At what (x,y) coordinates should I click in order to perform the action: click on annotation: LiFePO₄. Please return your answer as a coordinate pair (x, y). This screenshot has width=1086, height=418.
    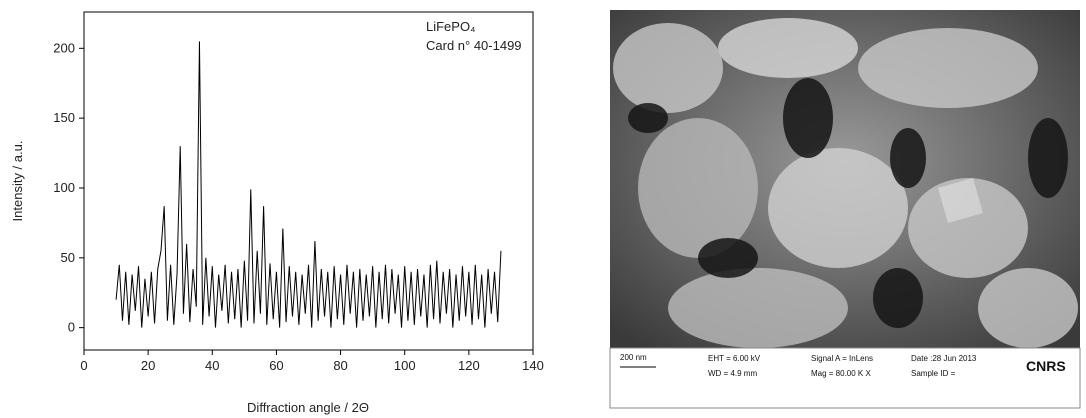
    Looking at the image, I should click on (450, 26).